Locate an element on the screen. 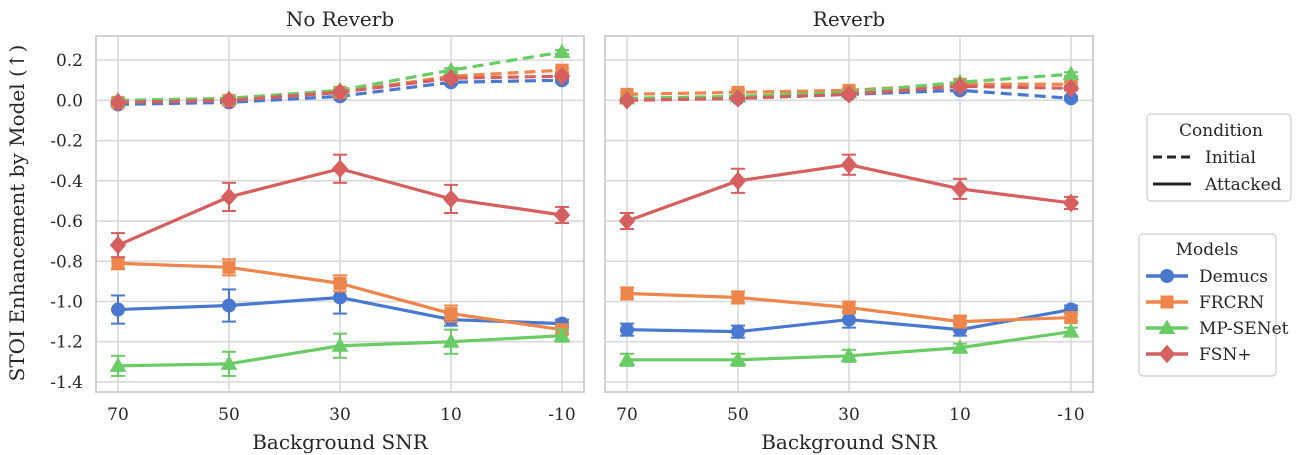  legend-condition-title: Condition is located at coordinates (1221, 131).